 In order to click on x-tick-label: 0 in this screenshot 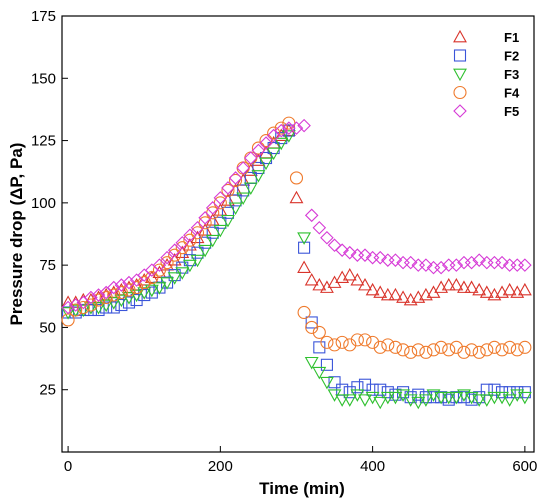, I will do `click(68, 466)`.